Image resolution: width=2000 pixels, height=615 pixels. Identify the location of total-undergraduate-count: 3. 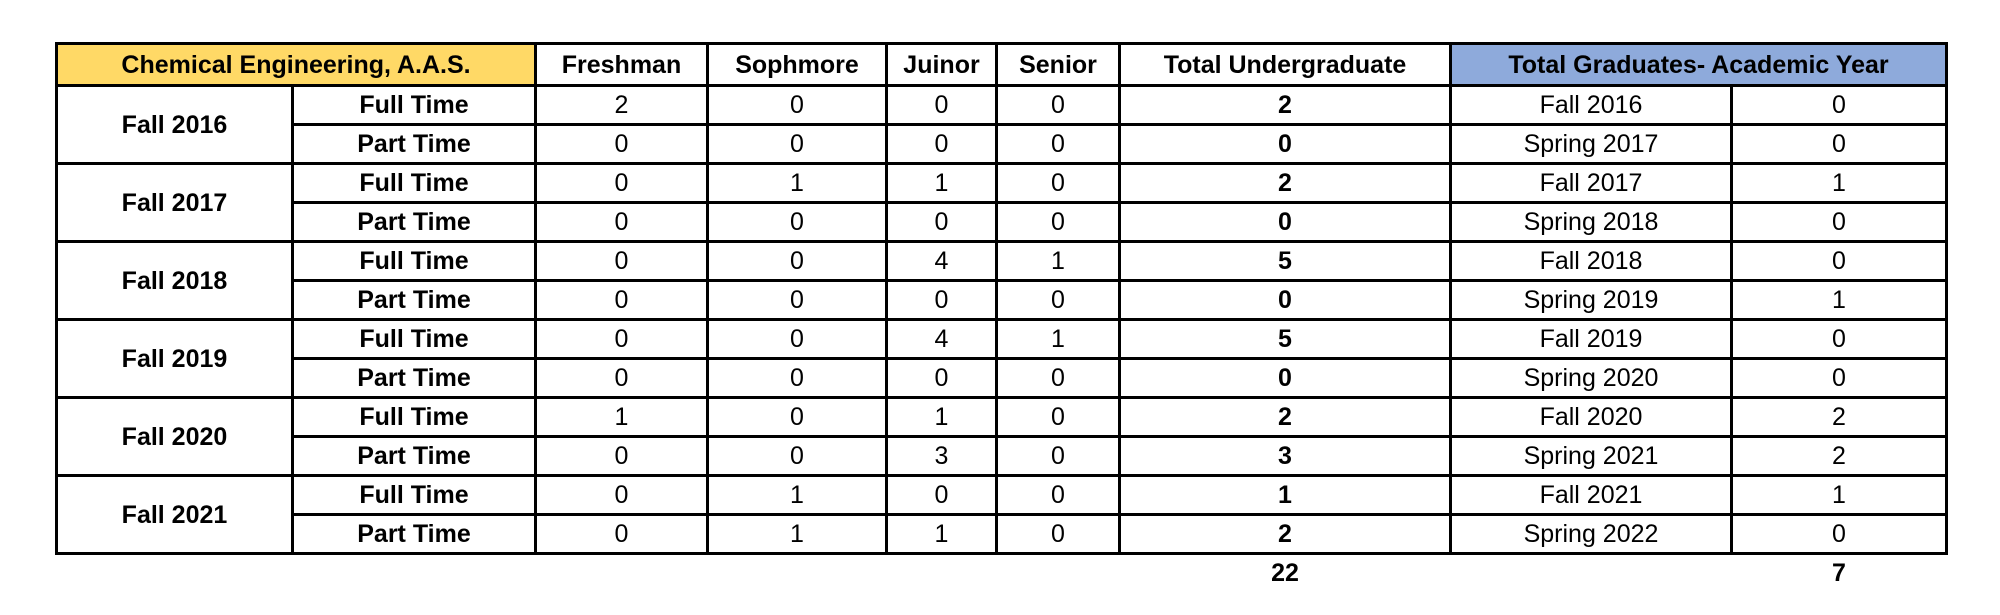
(1285, 456).